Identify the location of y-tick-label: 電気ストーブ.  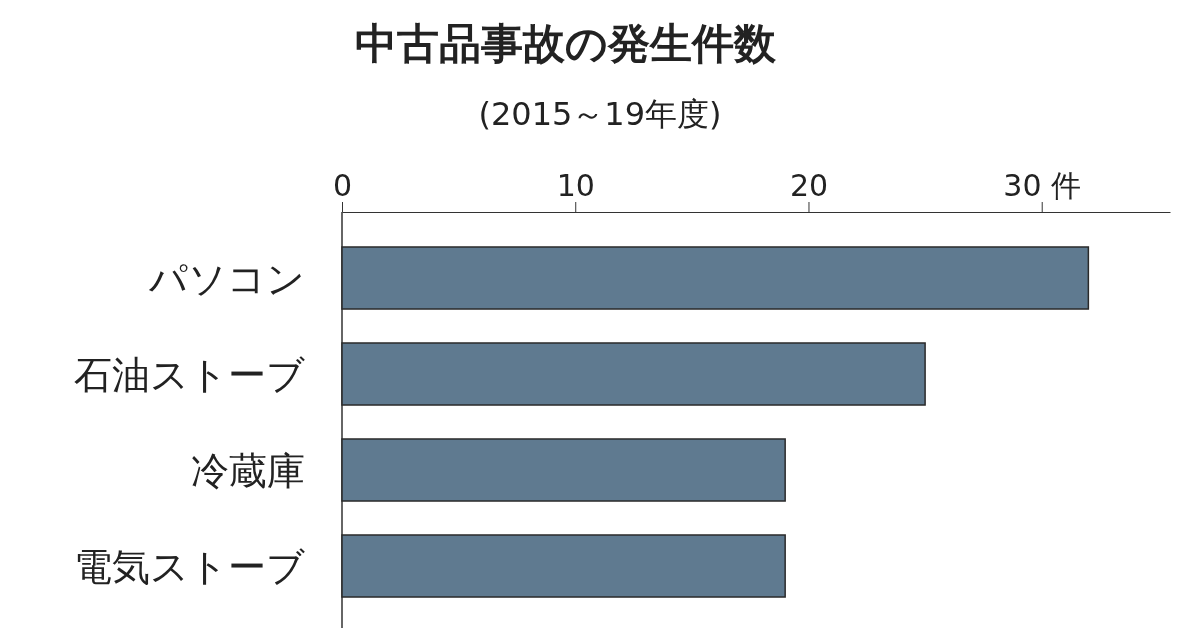
(189, 566).